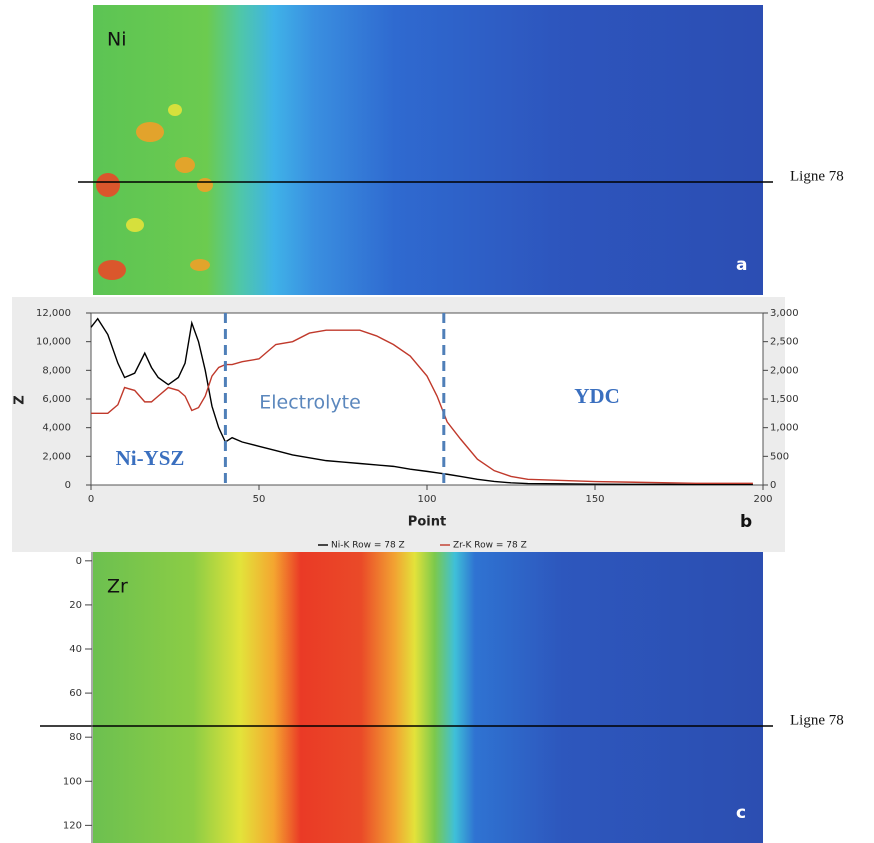 Image resolution: width=874 pixels, height=843 pixels. I want to click on y-tick-label: 2,000, so click(56, 456).